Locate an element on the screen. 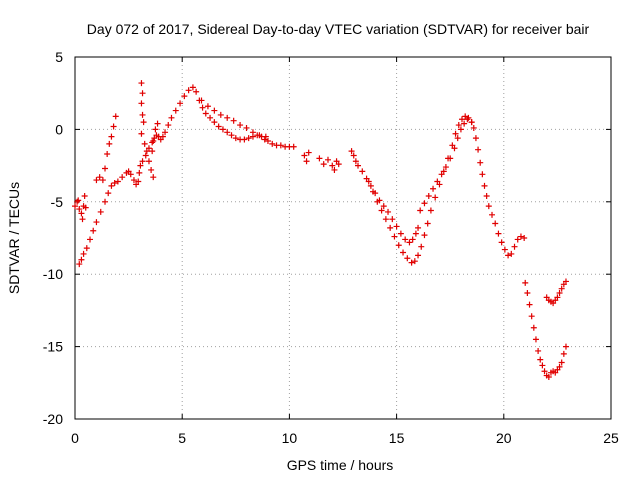 This screenshot has width=640, height=480. x-tick-label: 20 is located at coordinates (504, 438).